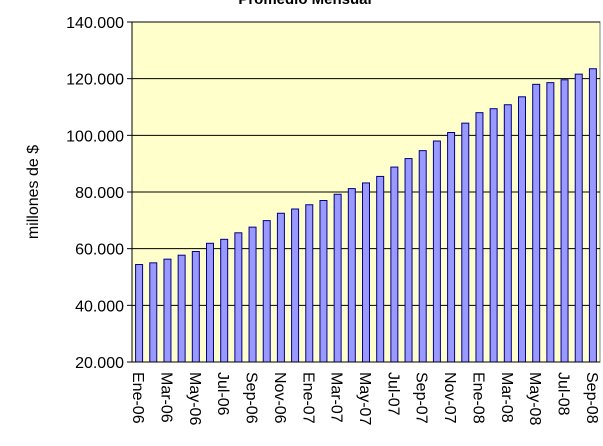 The height and width of the screenshot is (446, 603). I want to click on x-tick-label: Mar-08, so click(506, 397).